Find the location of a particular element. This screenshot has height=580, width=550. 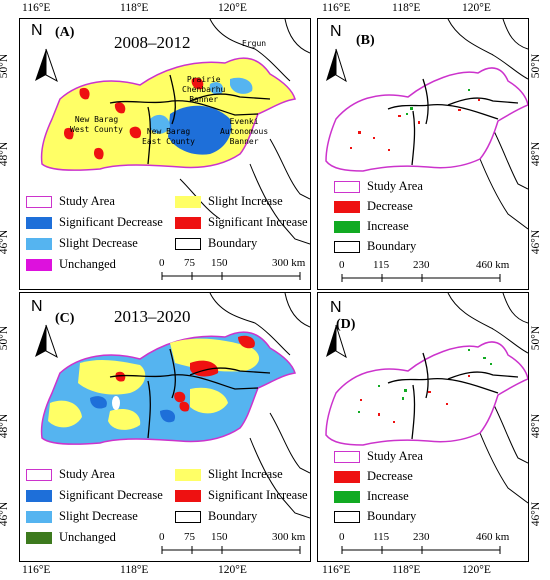

lon-tick-120-bottom-d: 120°E is located at coordinates (476, 570).